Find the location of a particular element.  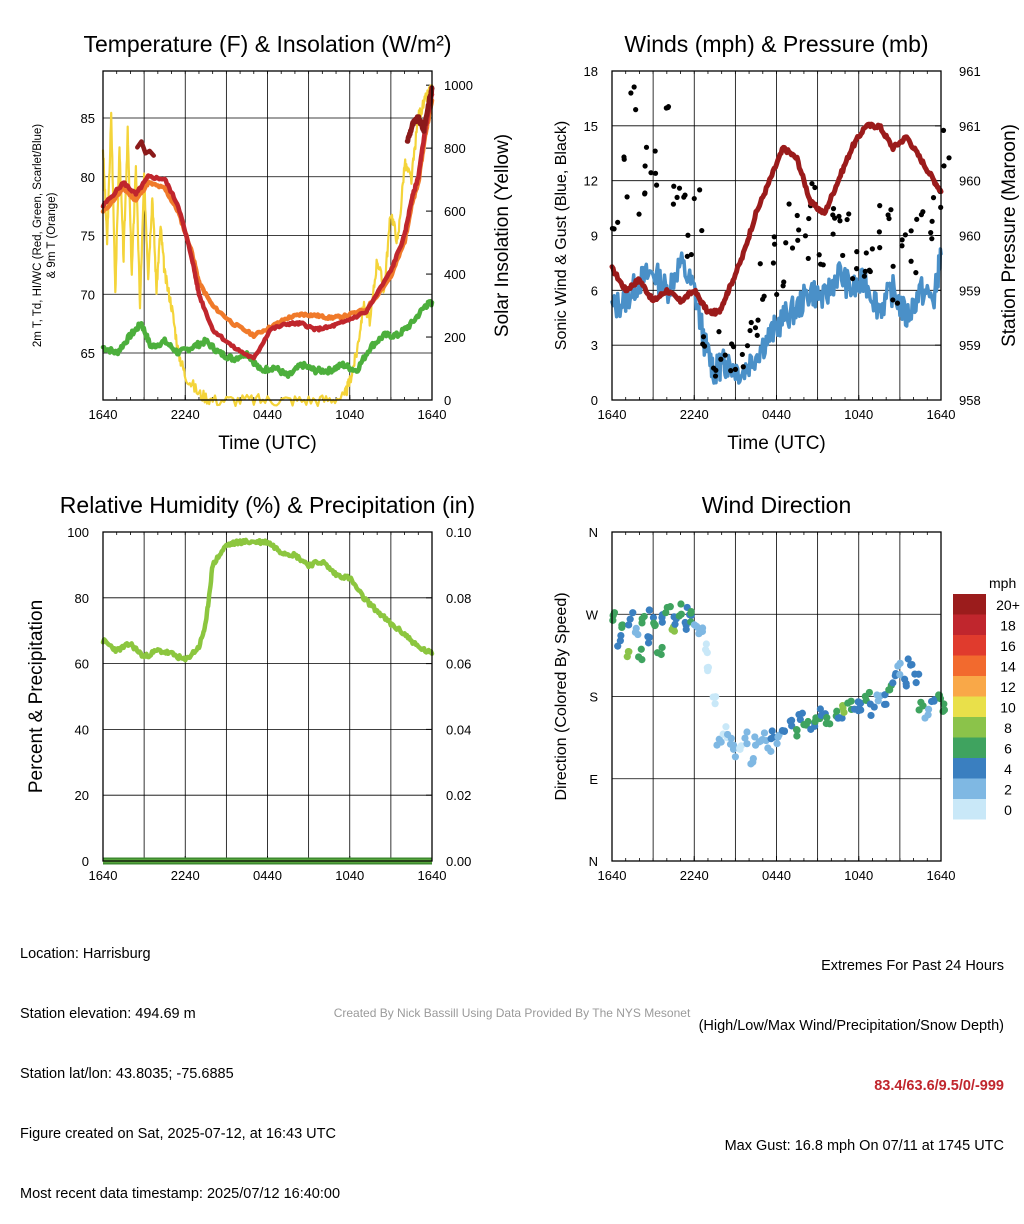

y-tick-label: 40 is located at coordinates (82, 729).